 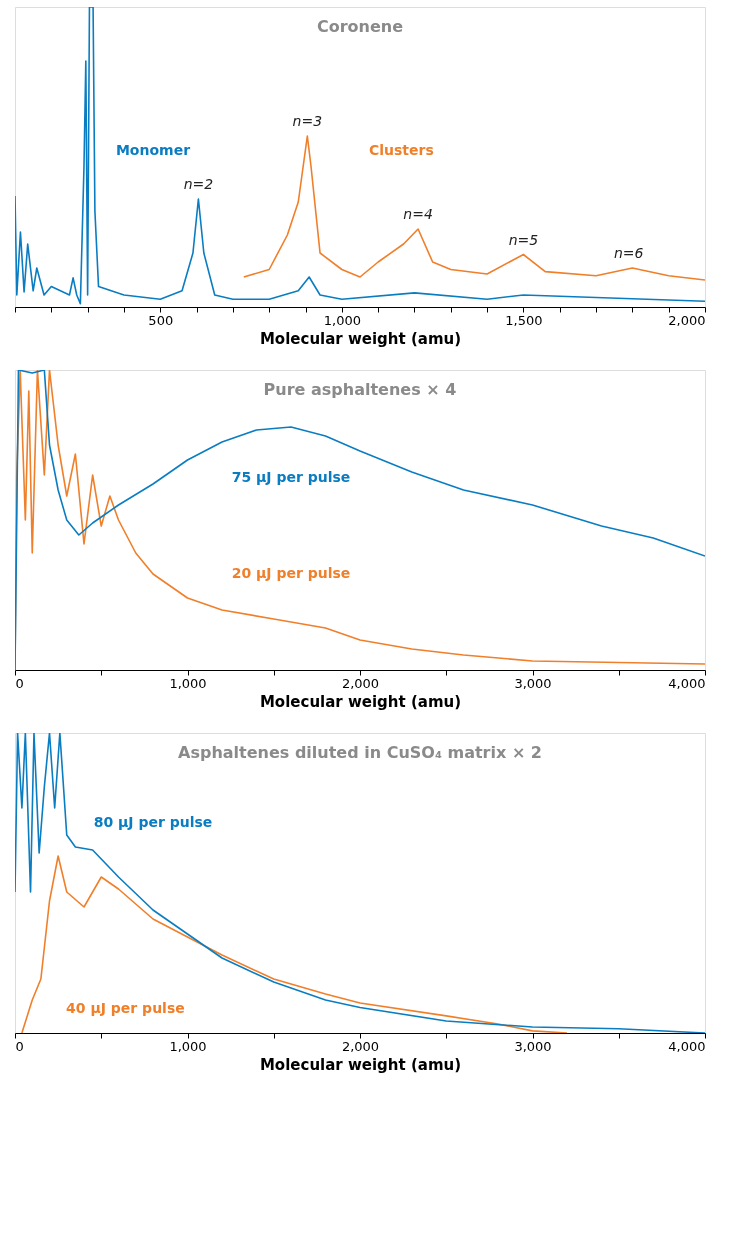 What do you see at coordinates (153, 822) in the screenshot?
I see `series-label: 80 µJ per pulse` at bounding box center [153, 822].